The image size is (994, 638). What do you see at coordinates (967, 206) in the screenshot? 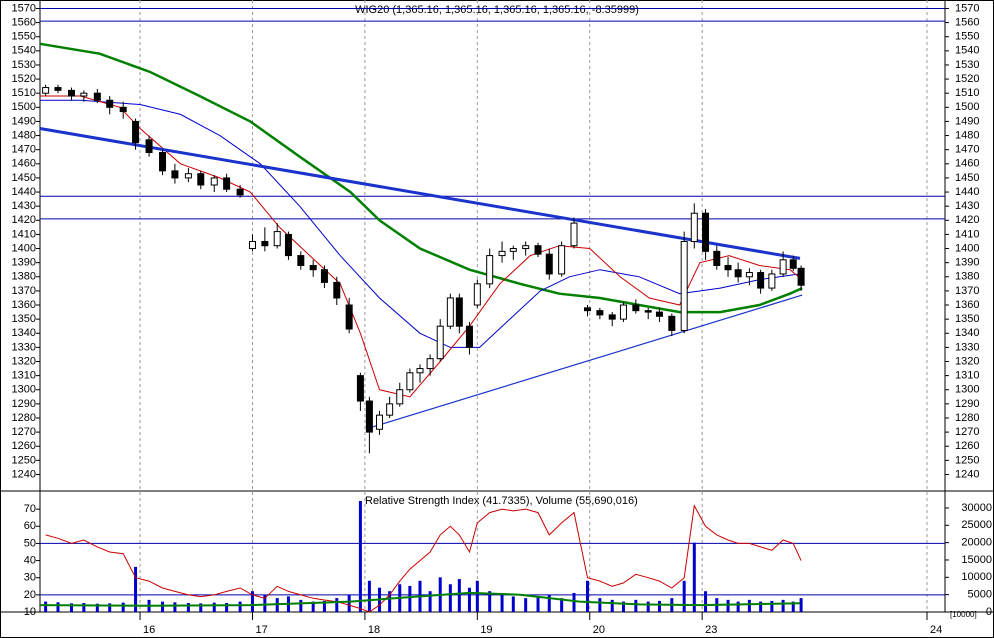
I see `y-tick-label-right: 1430` at bounding box center [967, 206].